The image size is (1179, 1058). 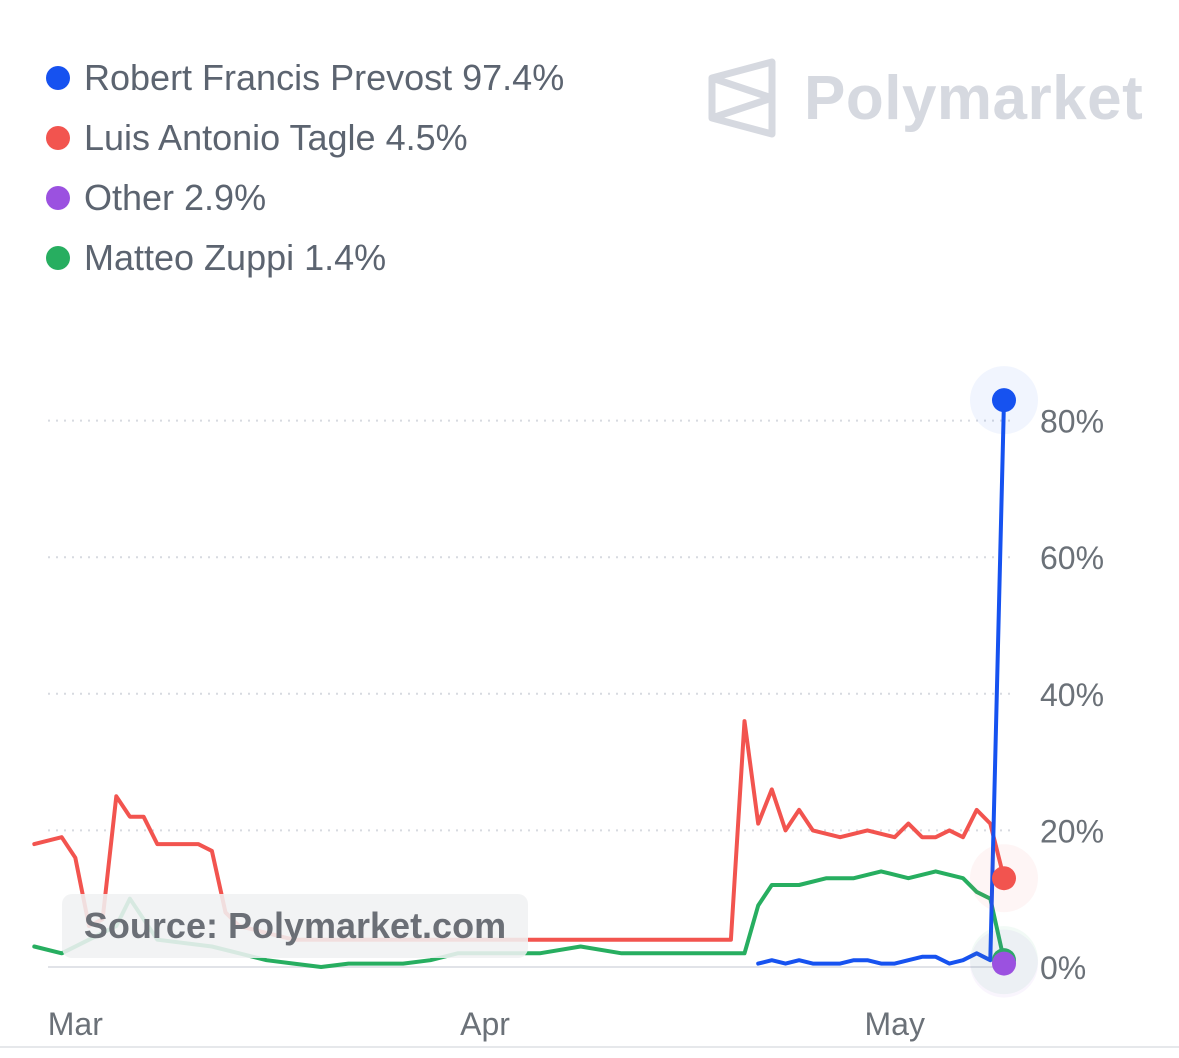 What do you see at coordinates (895, 1024) in the screenshot?
I see `x-tick-label: May` at bounding box center [895, 1024].